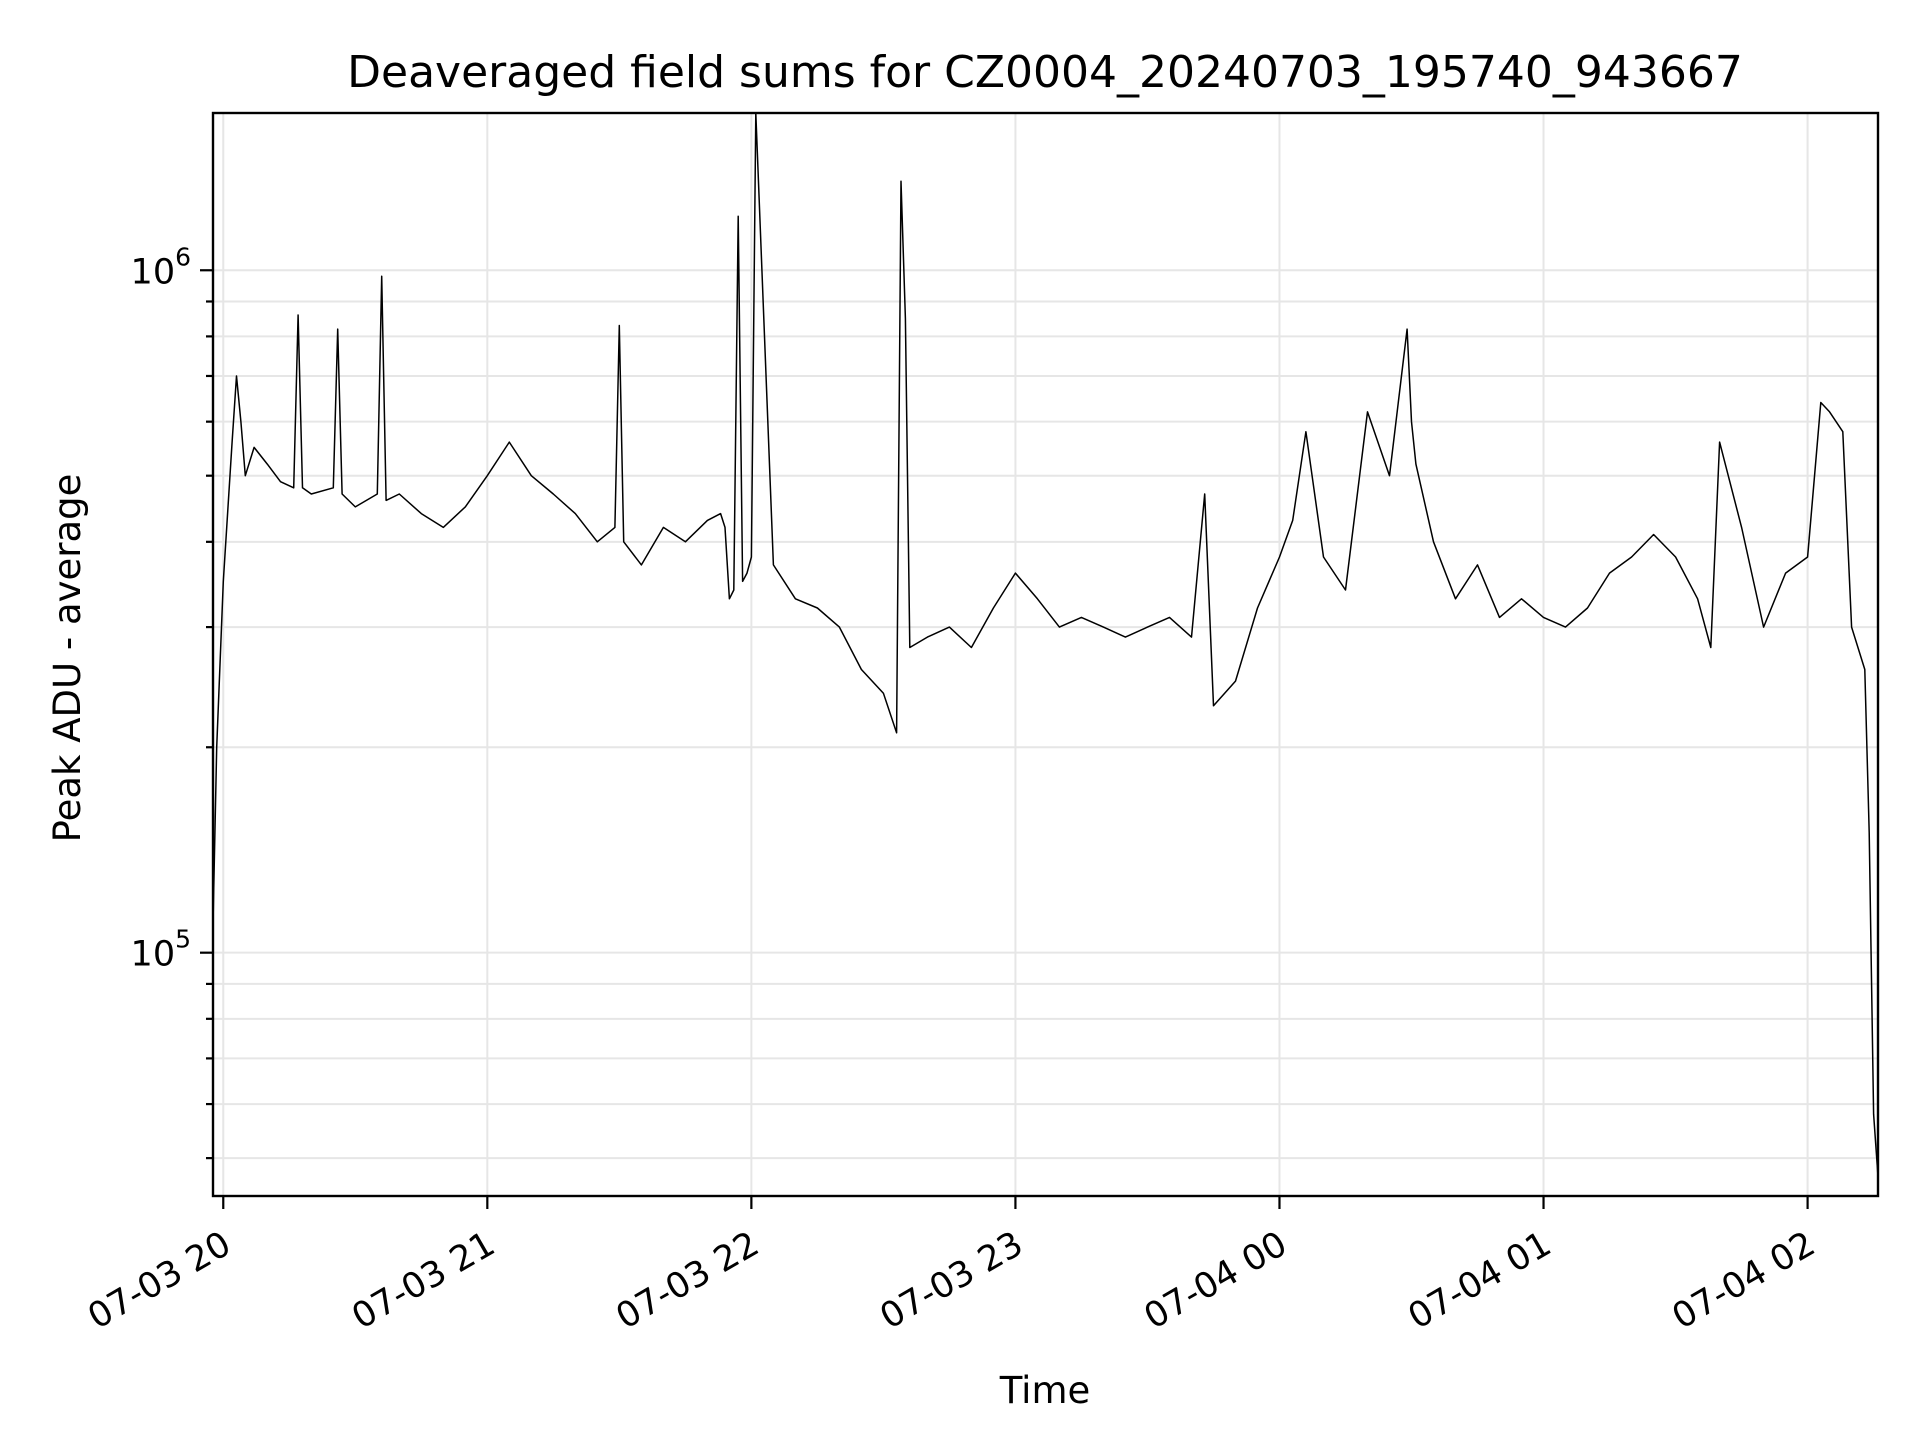 This screenshot has width=1920, height=1440. Describe the element at coordinates (688, 1280) in the screenshot. I see `x-tick-label: 07-03 22` at that location.